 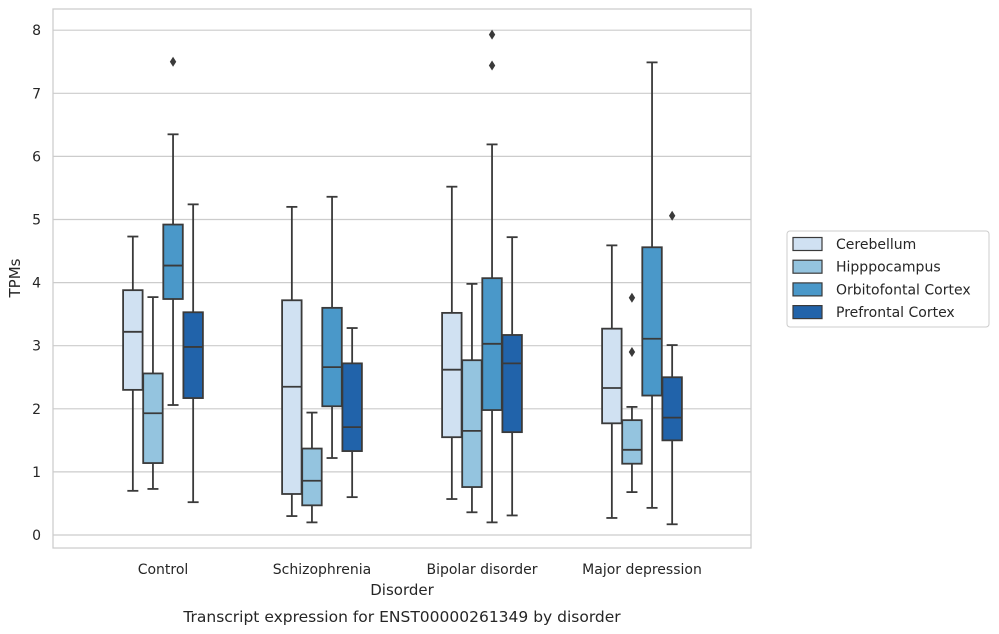 I want to click on x-axis-label: Disorder, so click(x=402, y=590).